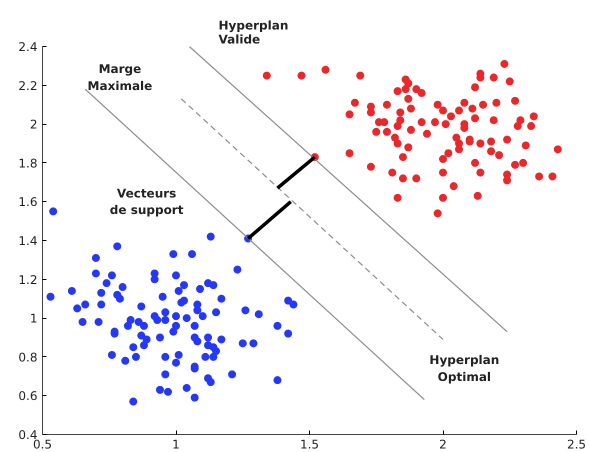 The image size is (590, 452). I want to click on y-tick-label: 1.2, so click(28, 279).